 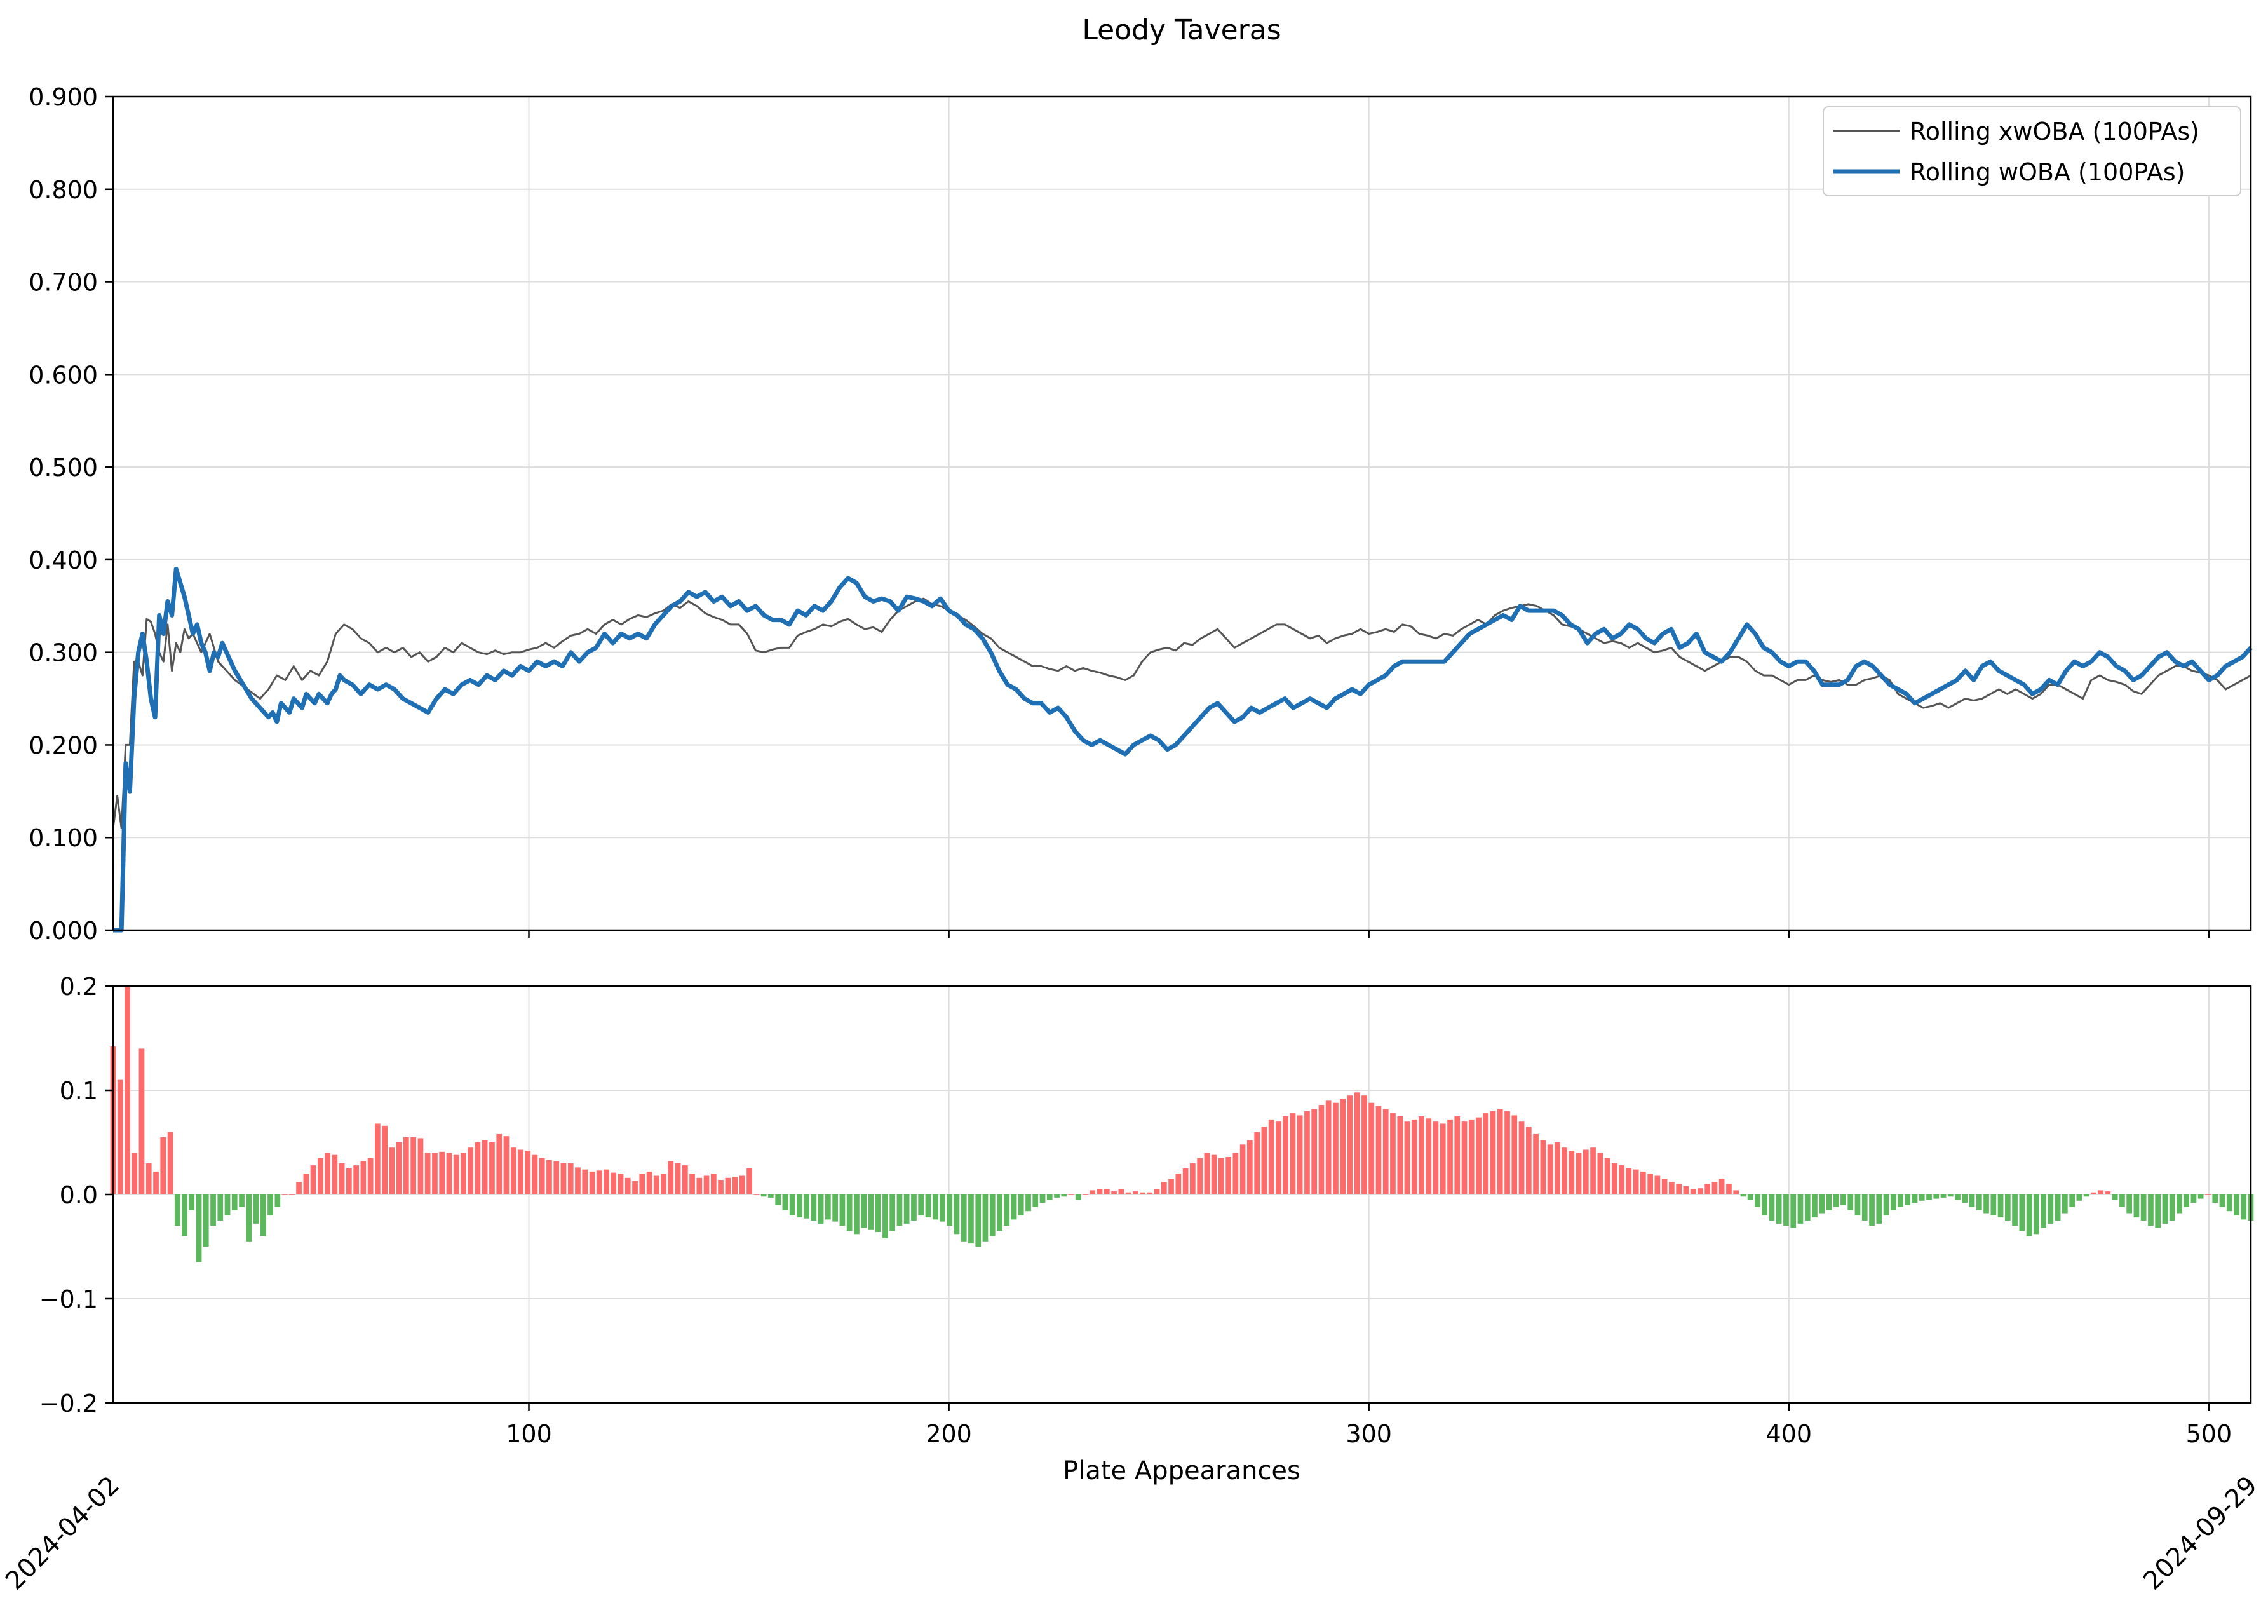 What do you see at coordinates (1369, 934) in the screenshot?
I see `top-x-axis-ticks` at bounding box center [1369, 934].